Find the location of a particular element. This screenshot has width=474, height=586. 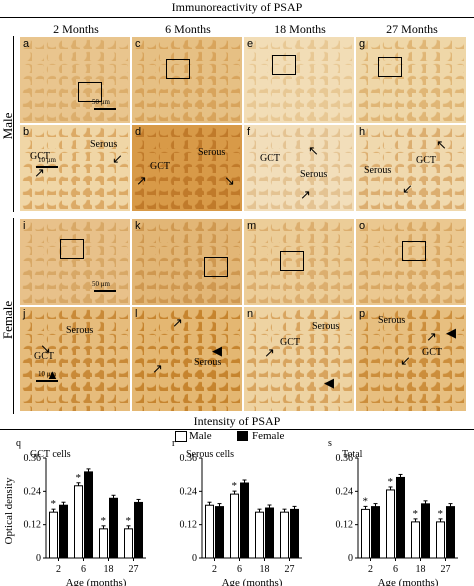

micrograph-panel-c: c is located at coordinates (187, 80).